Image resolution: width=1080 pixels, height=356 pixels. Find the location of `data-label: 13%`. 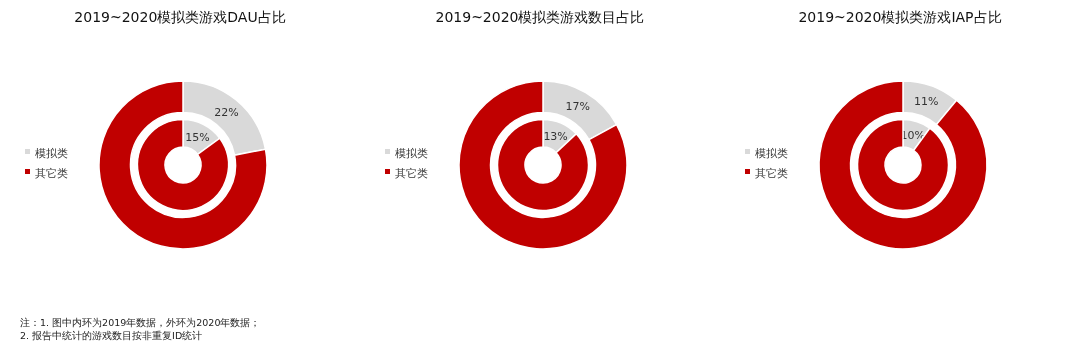

data-label: 13% is located at coordinates (555, 136).